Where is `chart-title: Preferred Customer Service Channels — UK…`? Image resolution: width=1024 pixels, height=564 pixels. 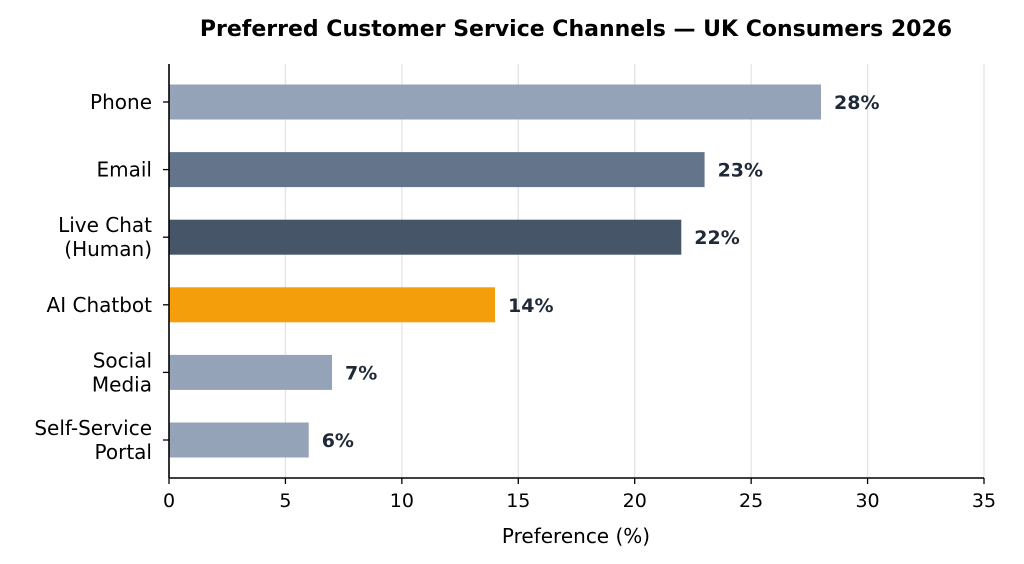
chart-title: Preferred Customer Service Channels — UK… is located at coordinates (576, 29).